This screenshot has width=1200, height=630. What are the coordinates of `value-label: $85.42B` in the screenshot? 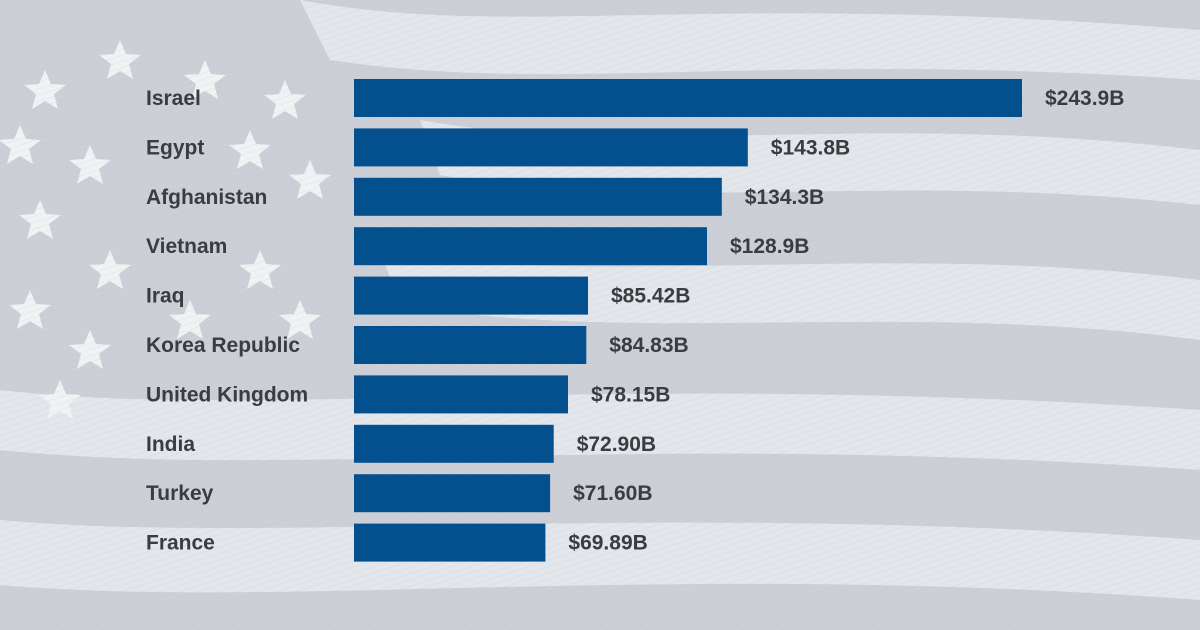 It's located at (650, 296).